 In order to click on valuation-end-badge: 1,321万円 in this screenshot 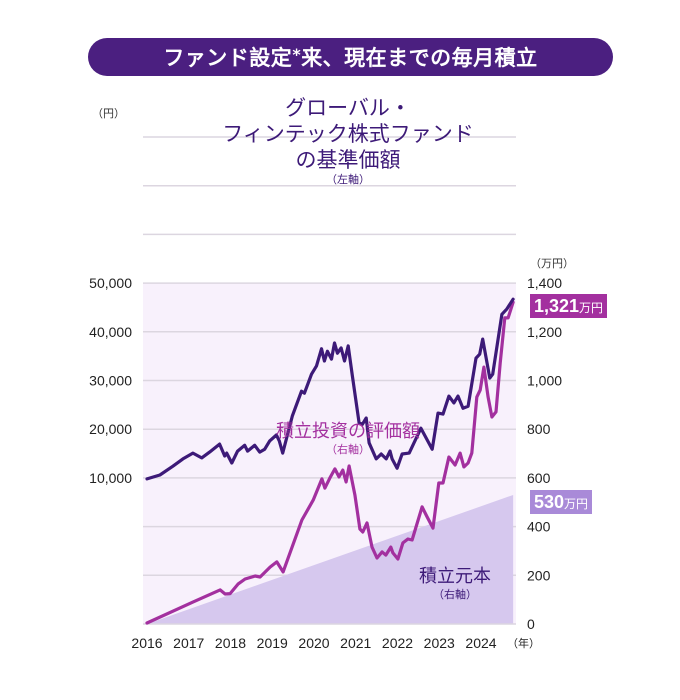, I will do `click(569, 306)`.